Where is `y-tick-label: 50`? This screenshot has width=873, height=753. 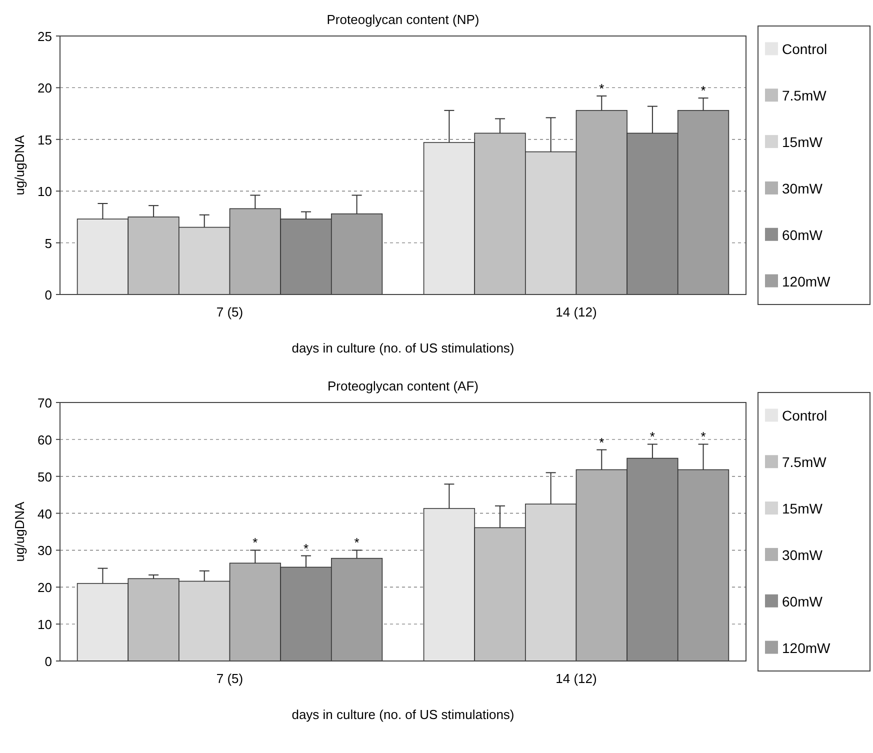 y-tick-label: 50 is located at coordinates (45, 476).